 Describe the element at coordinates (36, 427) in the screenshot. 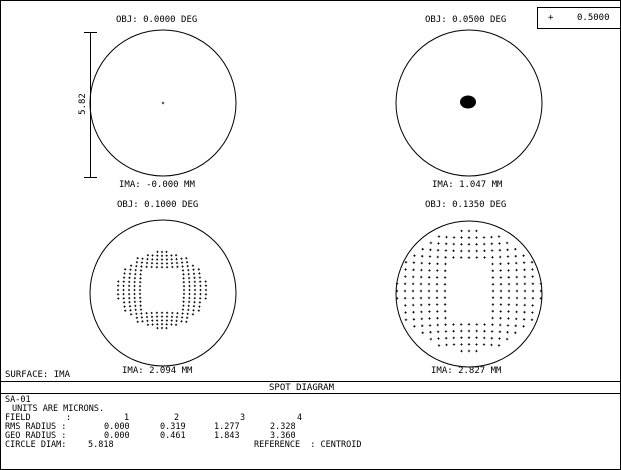

I see `rms-row-label: RMS RADIUS :` at that location.